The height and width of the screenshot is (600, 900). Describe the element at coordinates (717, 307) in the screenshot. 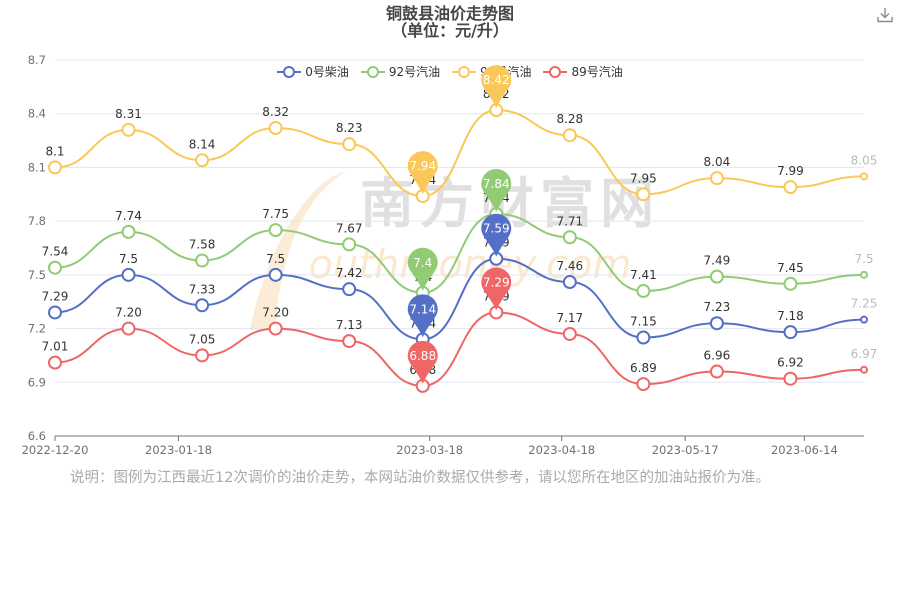

I see `data-label: 7.23` at that location.